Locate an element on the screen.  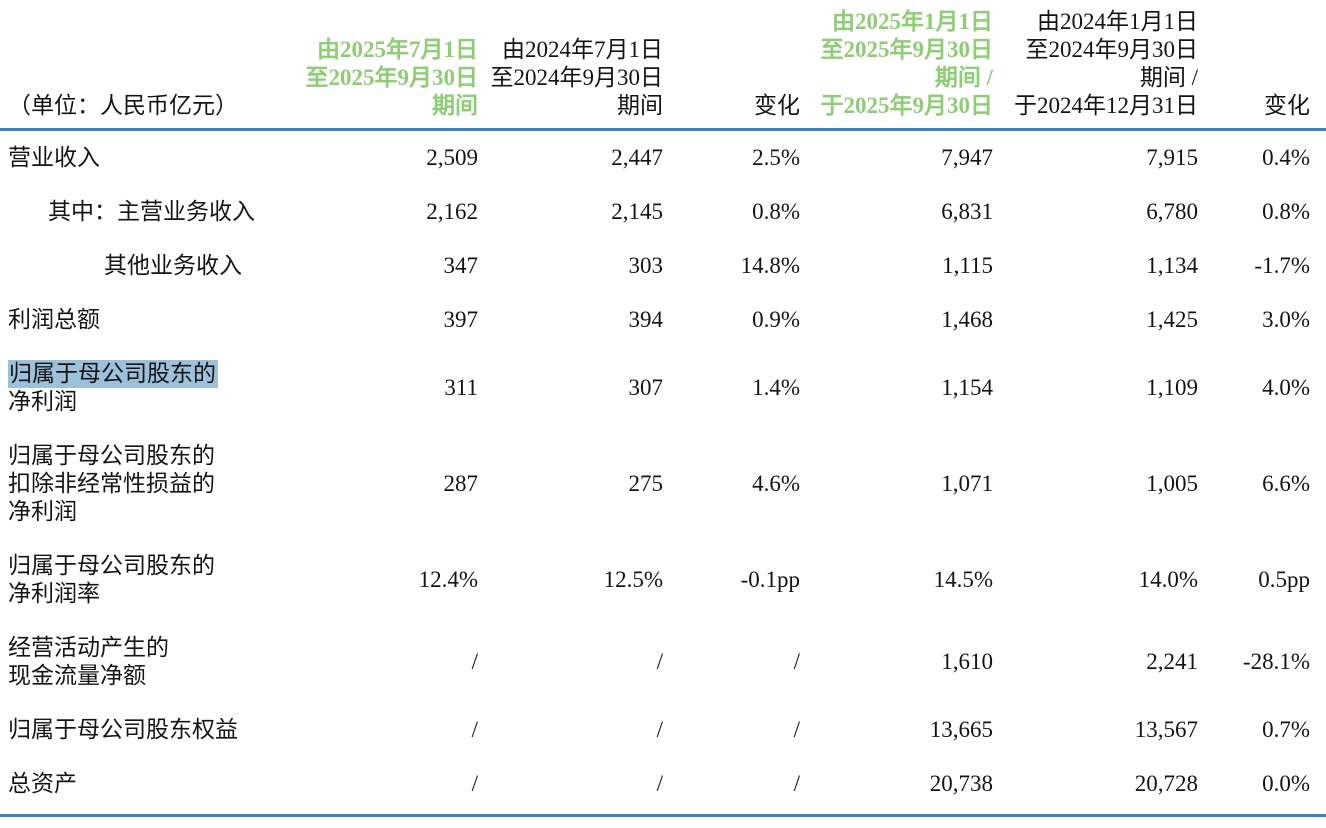
cell-ytd-2025: 1,071 is located at coordinates (967, 483).